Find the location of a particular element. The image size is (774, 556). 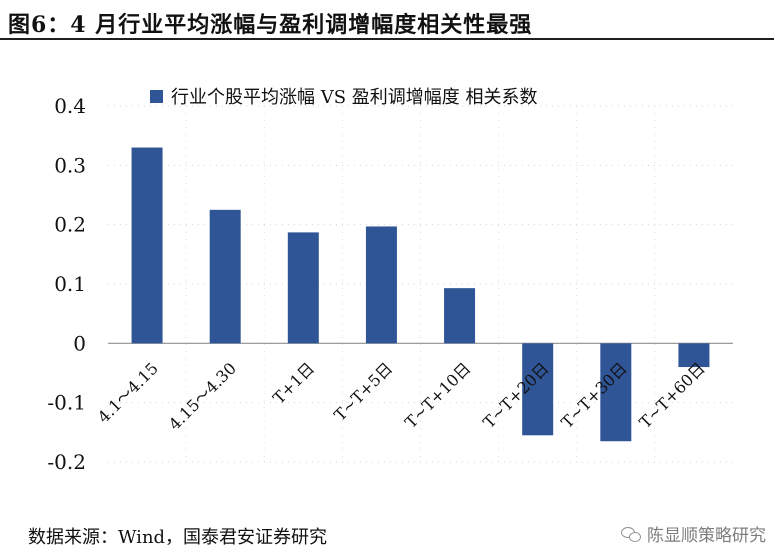

y-tick-label: 0.3 is located at coordinates (70, 165).